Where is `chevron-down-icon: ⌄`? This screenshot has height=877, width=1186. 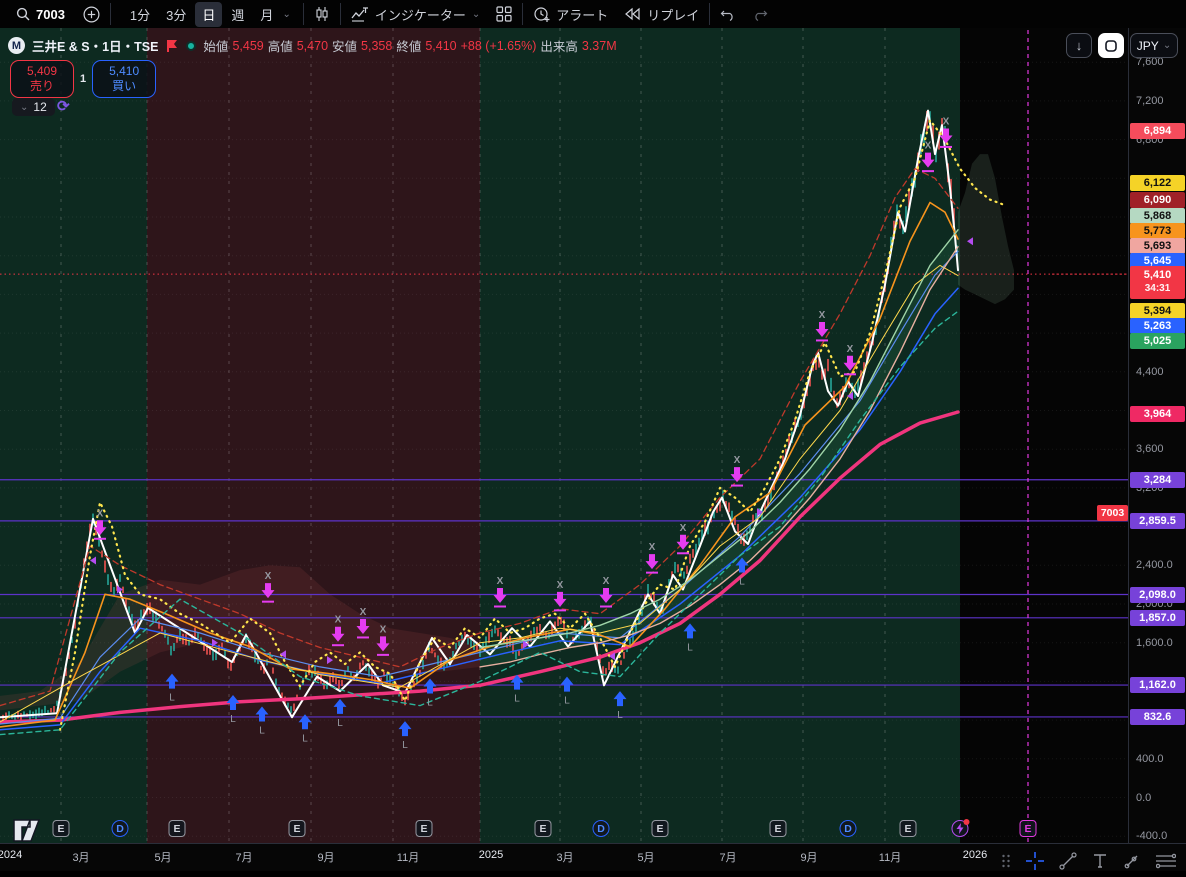 chevron-down-icon: ⌄ is located at coordinates (24, 107).